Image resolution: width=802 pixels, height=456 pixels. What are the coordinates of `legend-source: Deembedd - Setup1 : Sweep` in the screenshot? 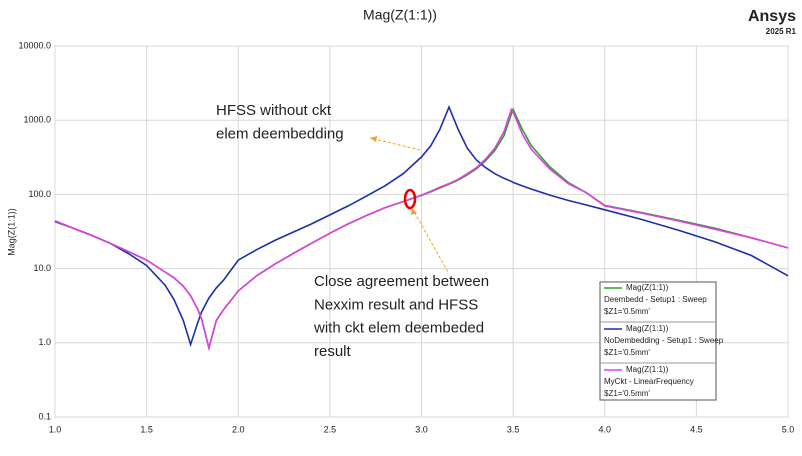 It's located at (655, 299).